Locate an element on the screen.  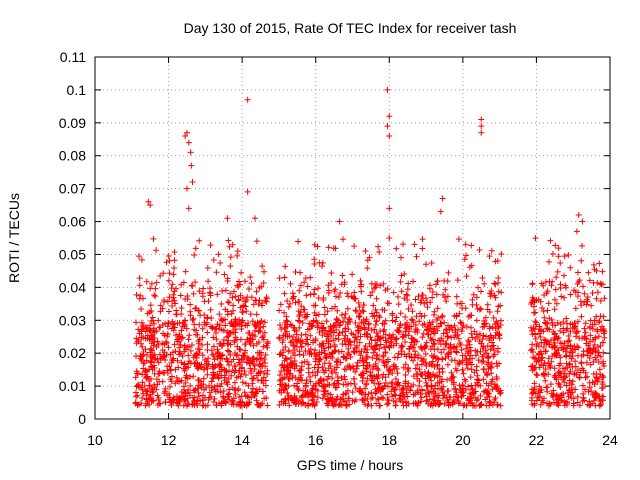
y-tick-label: 0.01 is located at coordinates (72, 386).